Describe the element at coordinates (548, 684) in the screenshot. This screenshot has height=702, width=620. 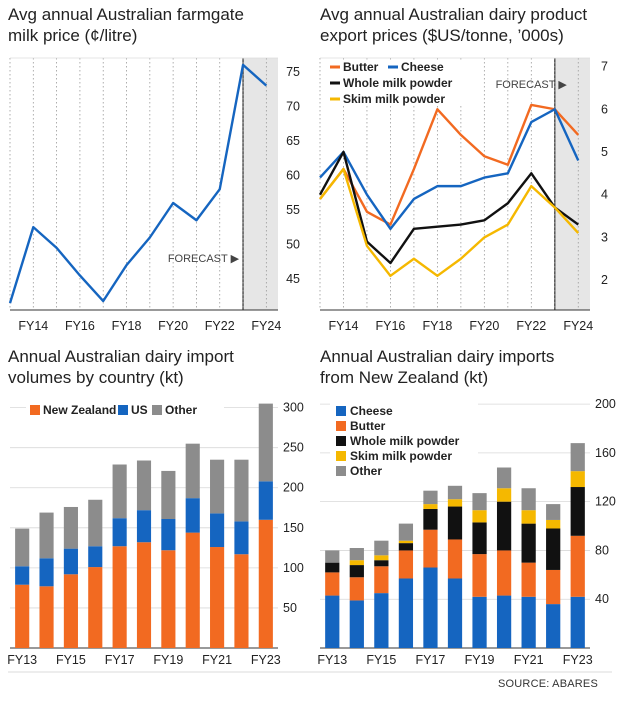
I see `source-note: SOURCE: ABARES` at that location.